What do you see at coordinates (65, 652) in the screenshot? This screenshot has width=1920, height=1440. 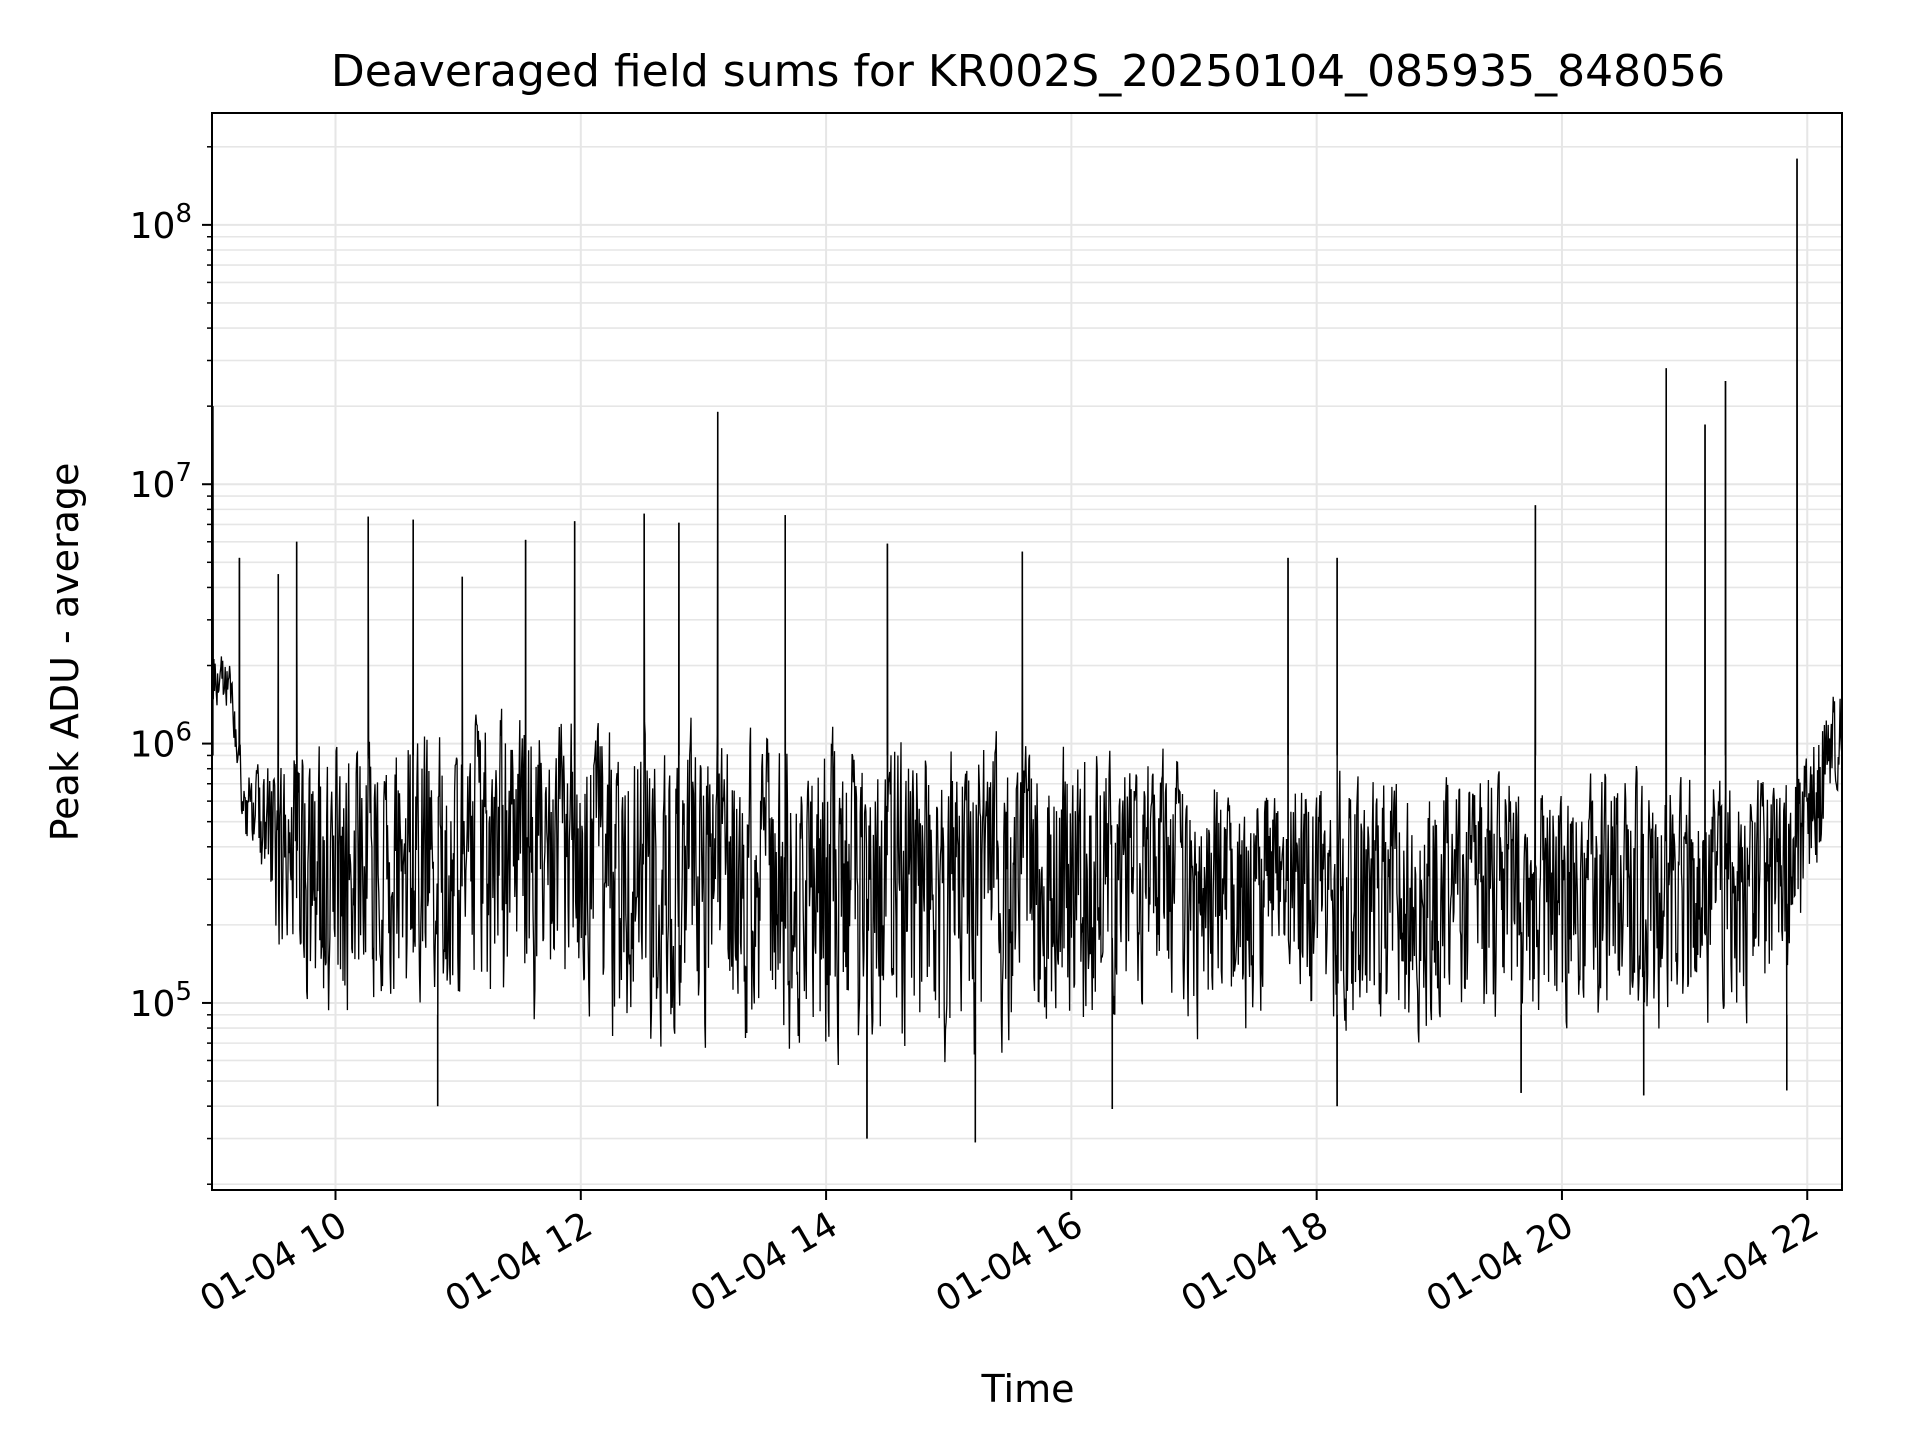 I see `y-axis-label: Peak ADU - average` at bounding box center [65, 652].